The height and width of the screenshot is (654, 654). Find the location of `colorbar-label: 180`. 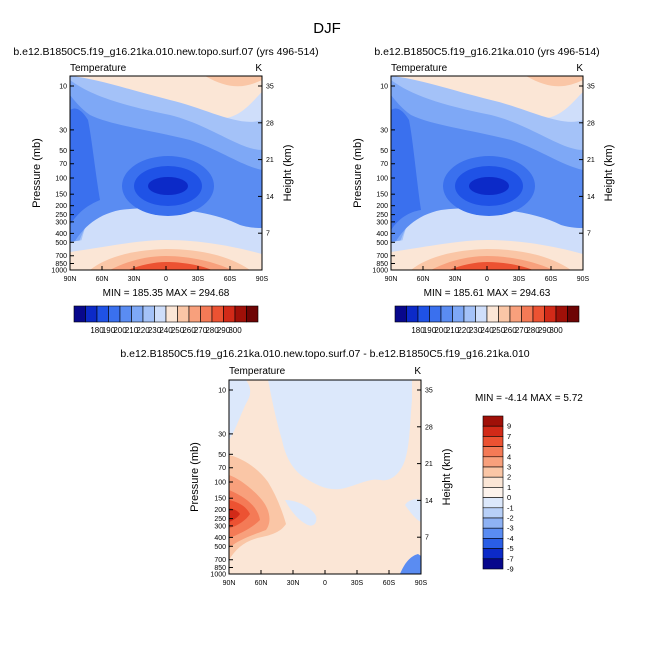

colorbar-label: 180 is located at coordinates (418, 330).